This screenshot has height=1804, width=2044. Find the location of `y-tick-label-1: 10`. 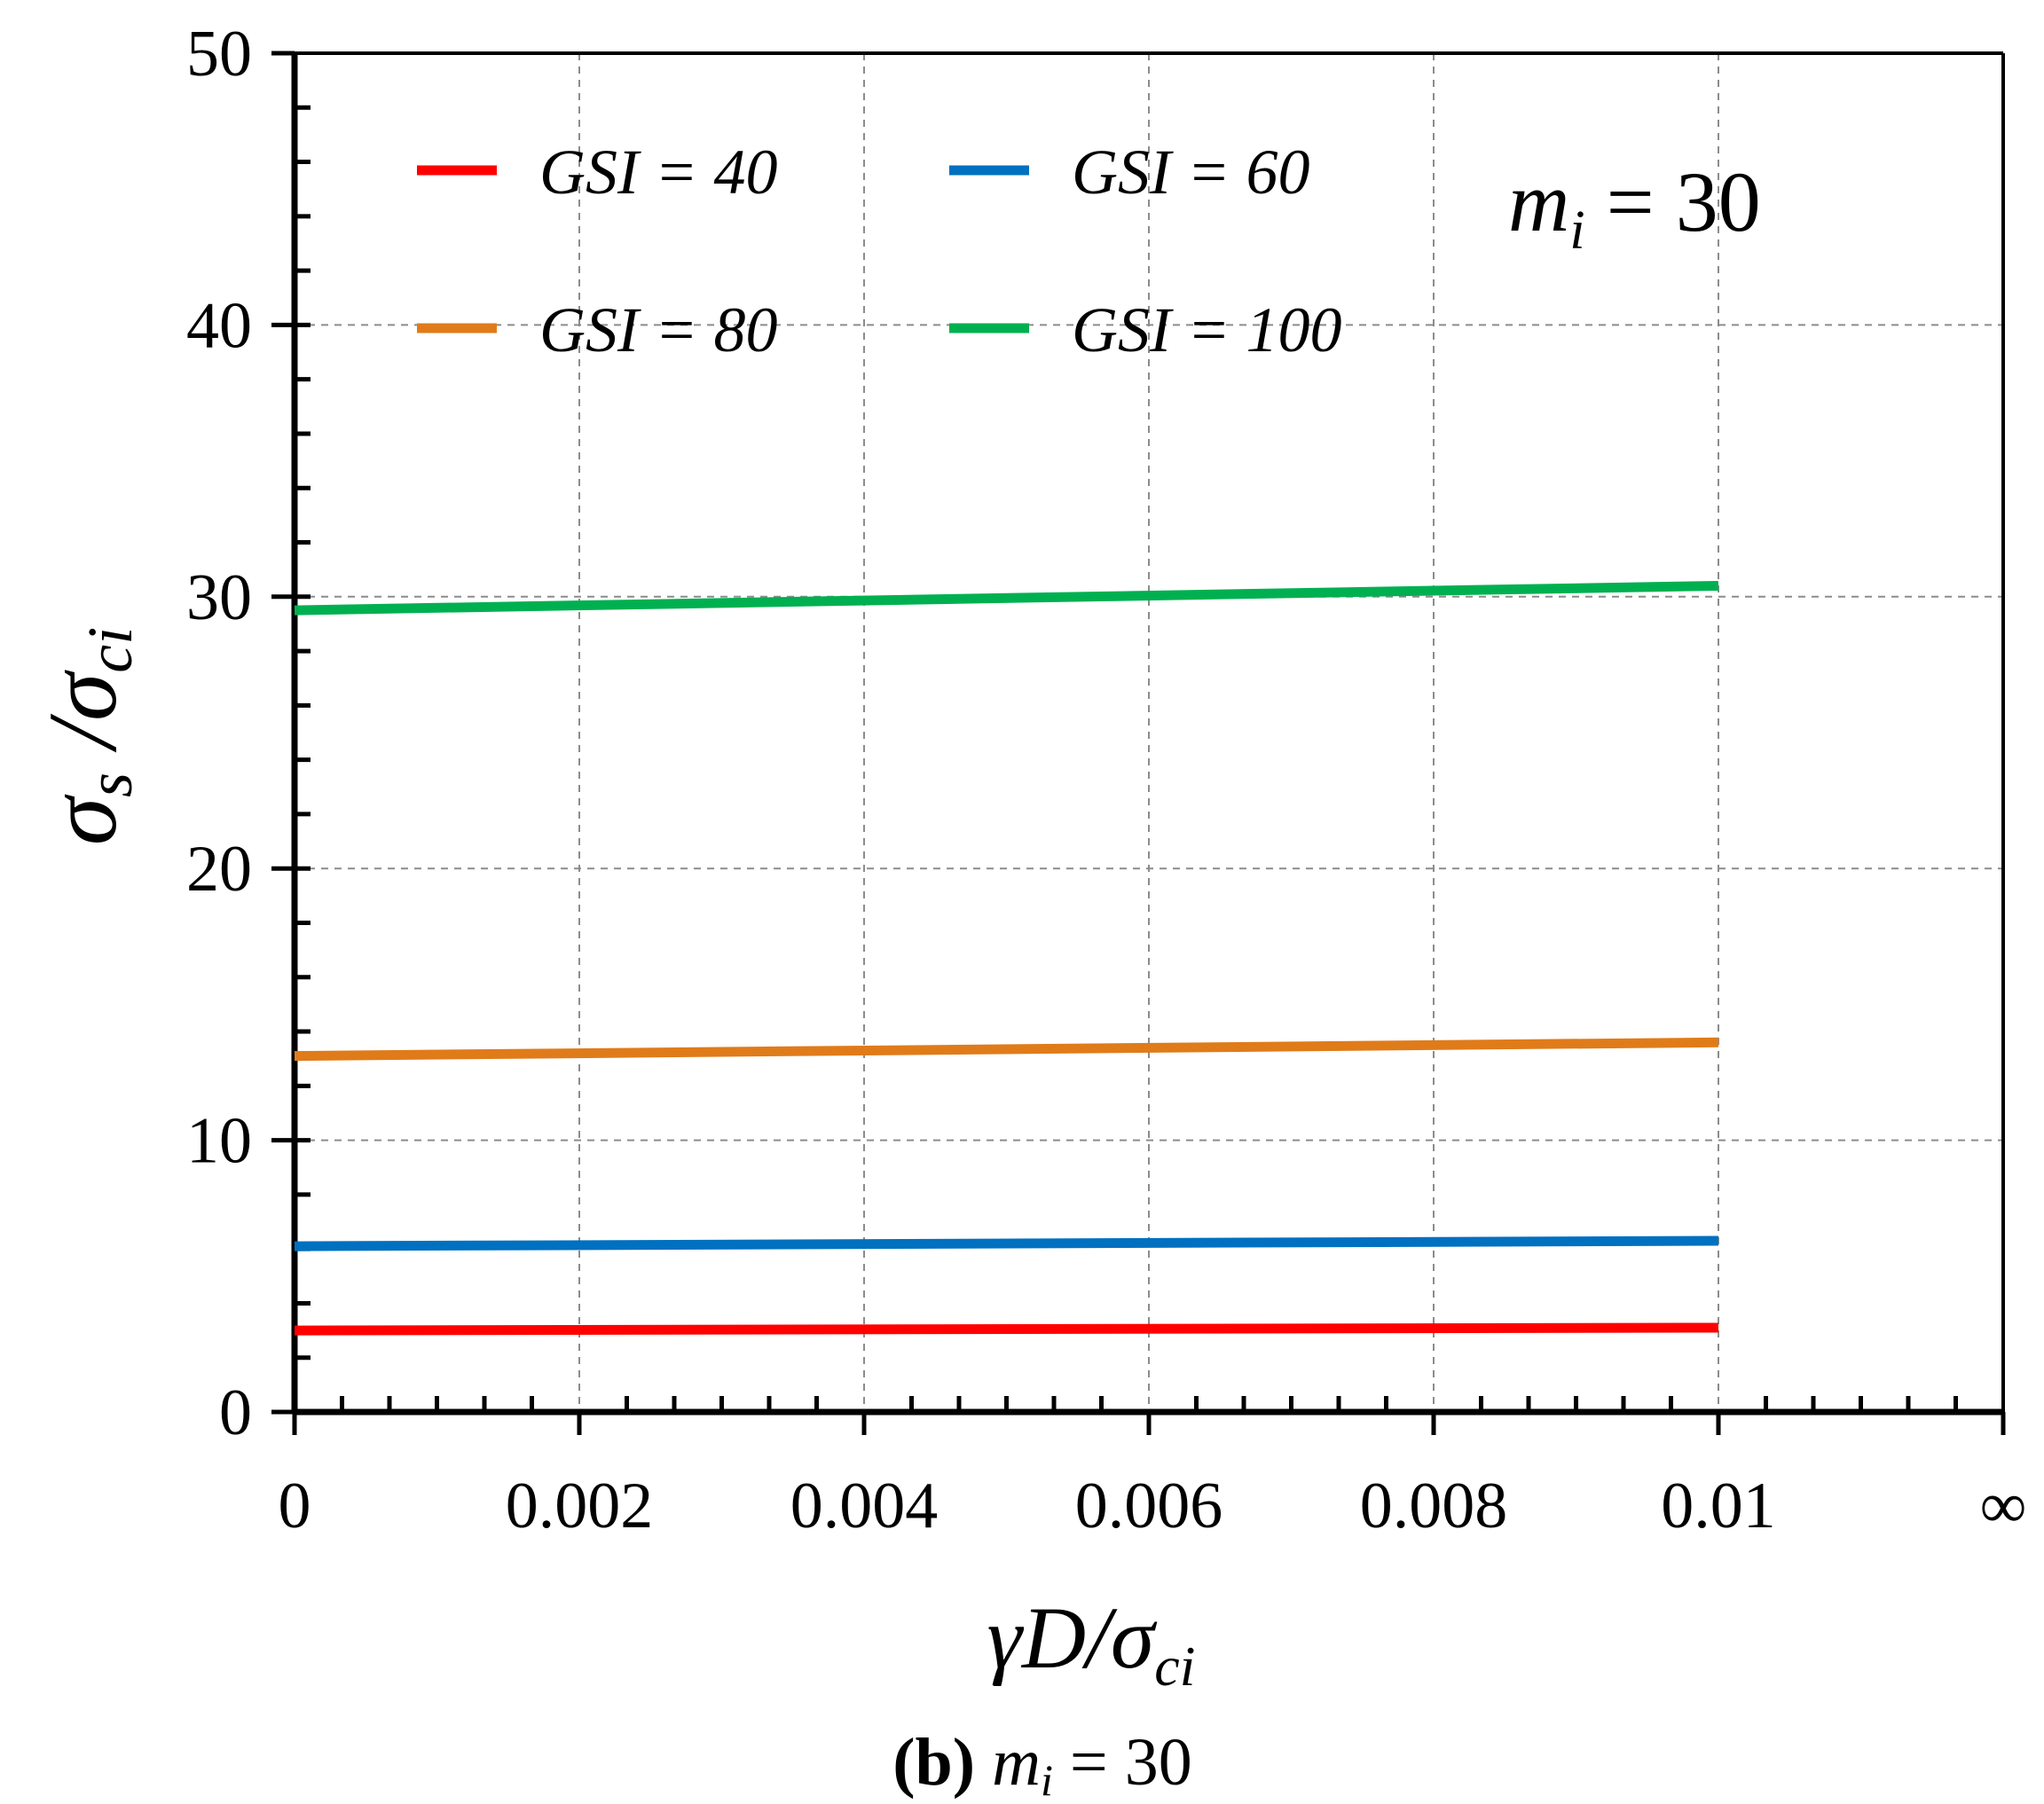

y-tick-label-1: 10 is located at coordinates (219, 1141).